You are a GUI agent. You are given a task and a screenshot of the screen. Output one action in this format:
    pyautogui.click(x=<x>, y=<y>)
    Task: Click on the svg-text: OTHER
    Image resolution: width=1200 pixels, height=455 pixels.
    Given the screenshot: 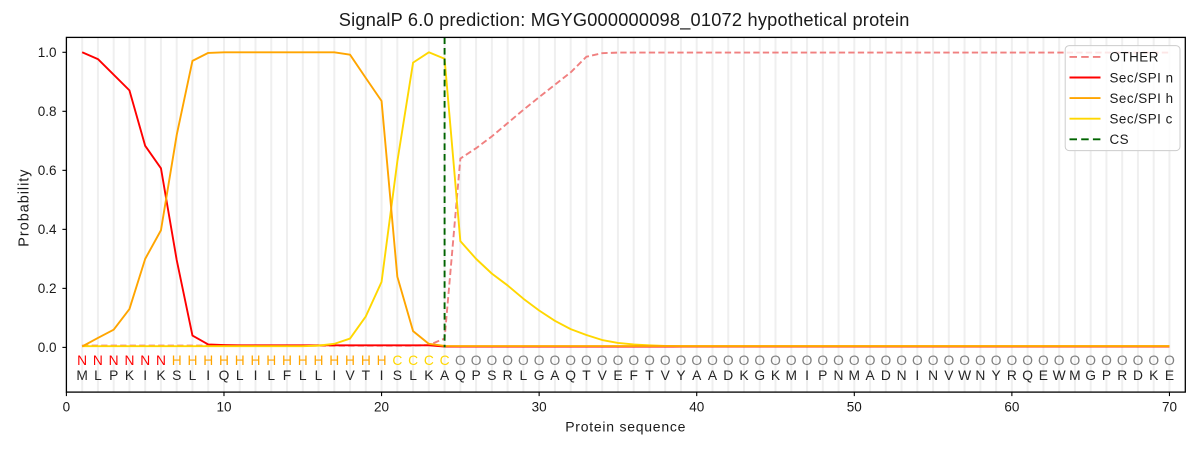 What is the action you would take?
    pyautogui.click(x=1134, y=57)
    